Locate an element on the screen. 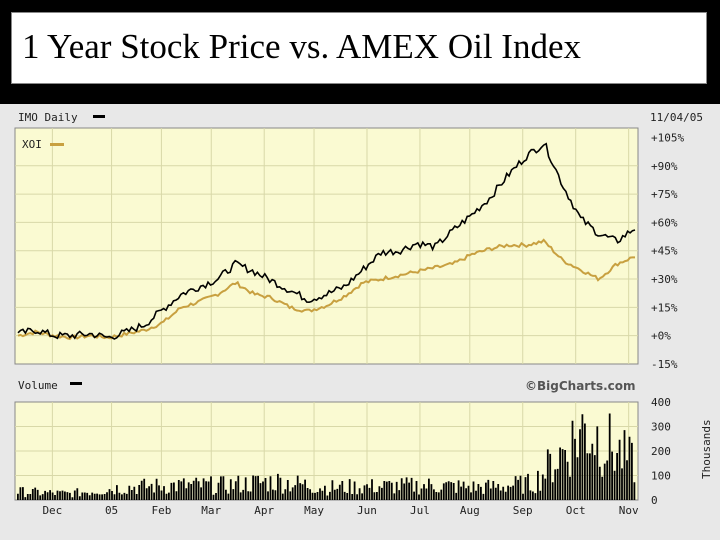 The image size is (720, 540). x-tick: Feb is located at coordinates (161, 510).